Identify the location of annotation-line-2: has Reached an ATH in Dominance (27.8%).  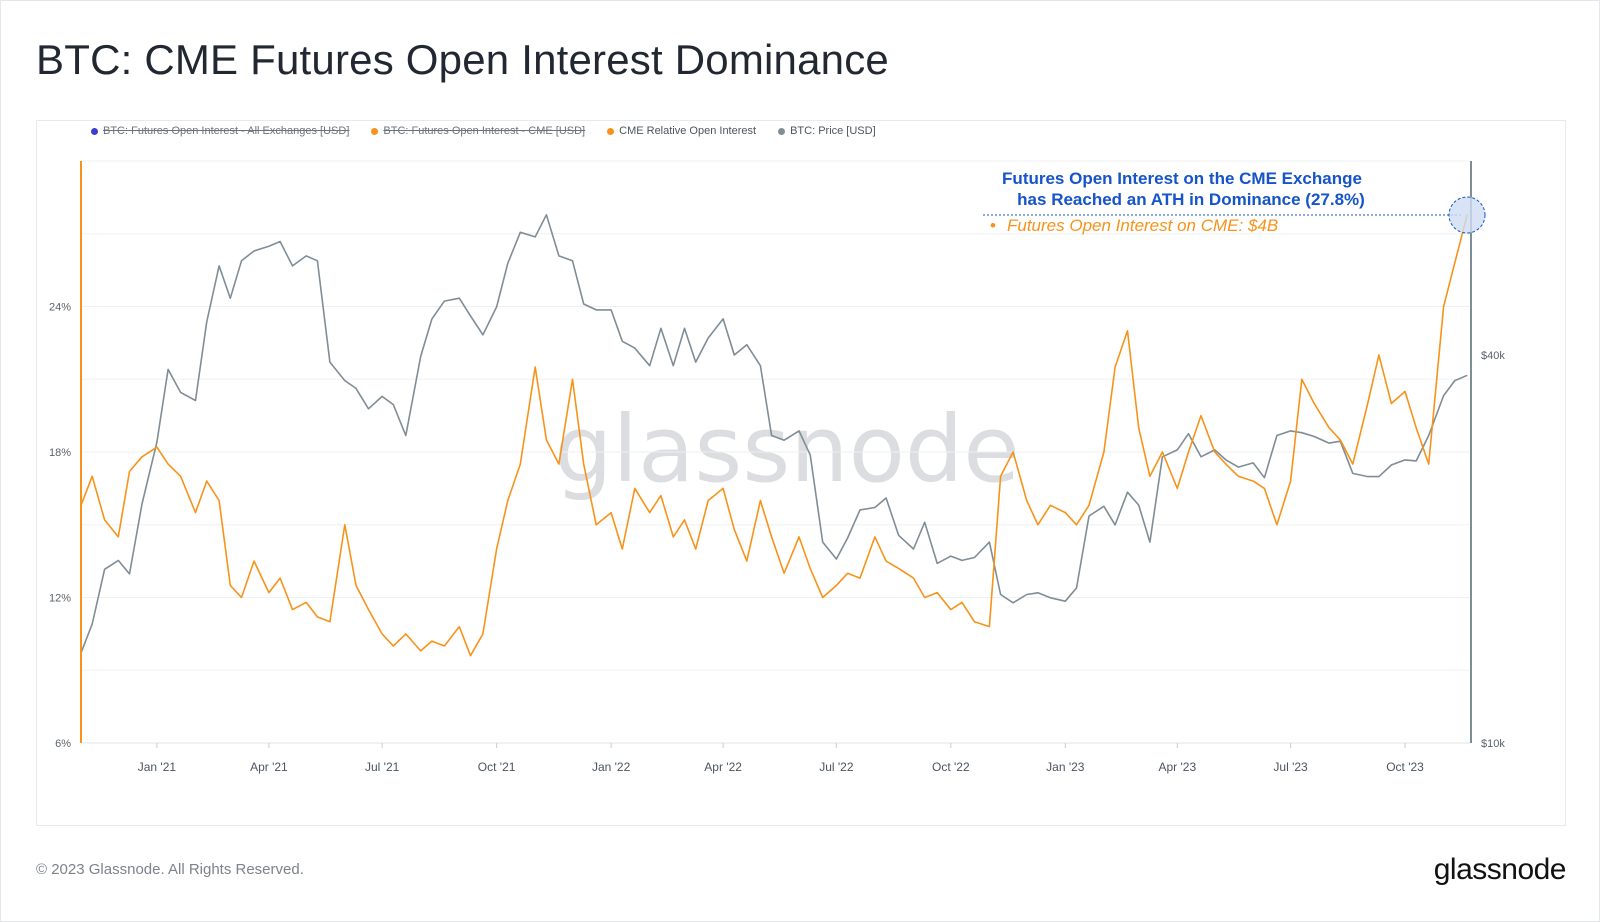
(1191, 199).